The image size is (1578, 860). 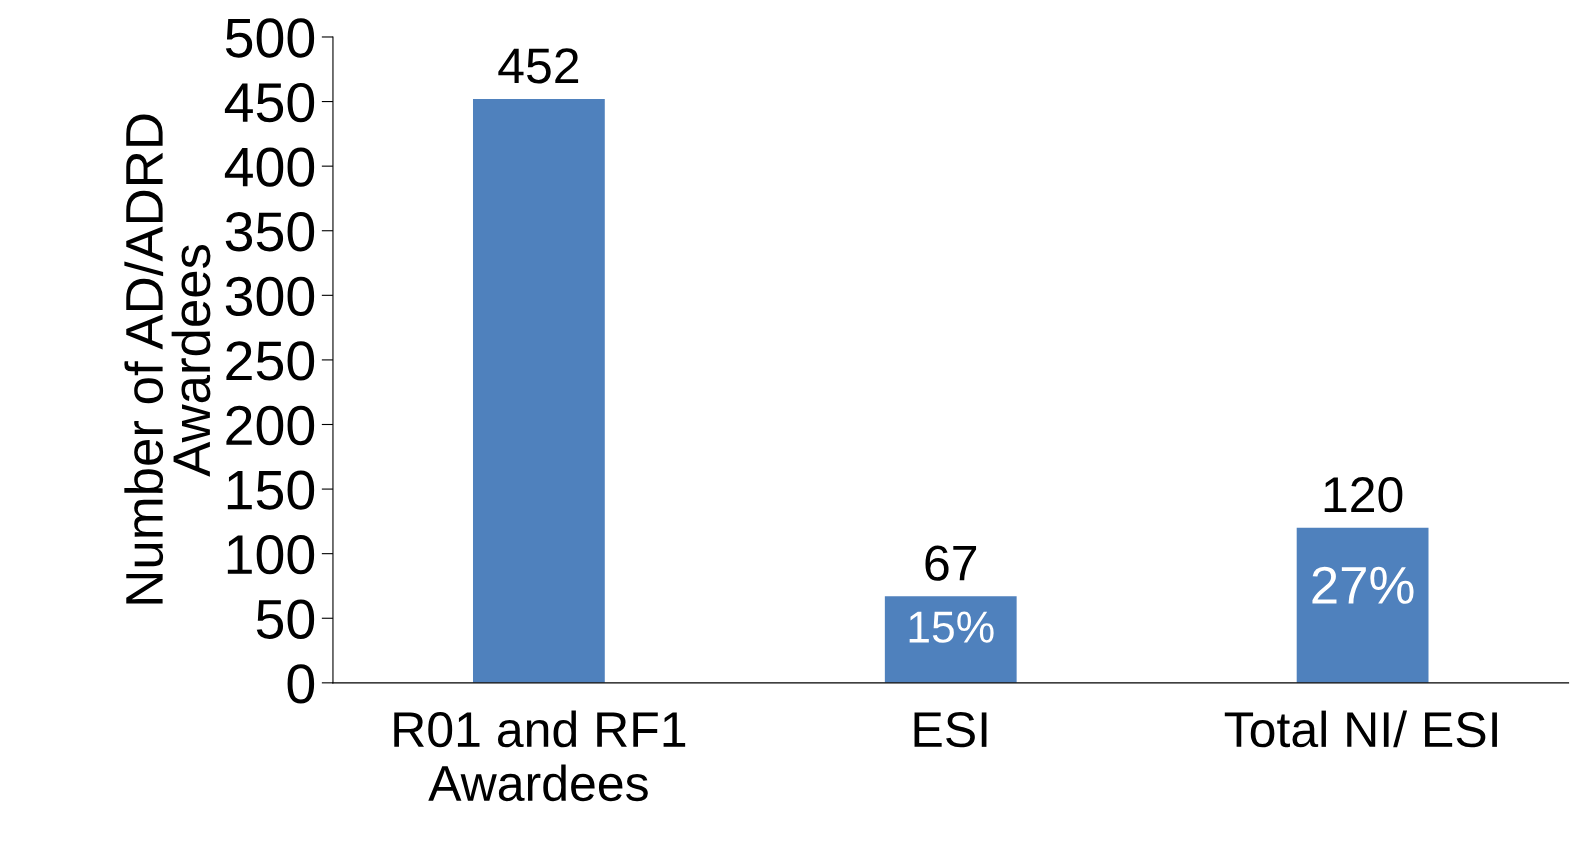 What do you see at coordinates (285, 619) in the screenshot?
I see `y-tick-label: 50` at bounding box center [285, 619].